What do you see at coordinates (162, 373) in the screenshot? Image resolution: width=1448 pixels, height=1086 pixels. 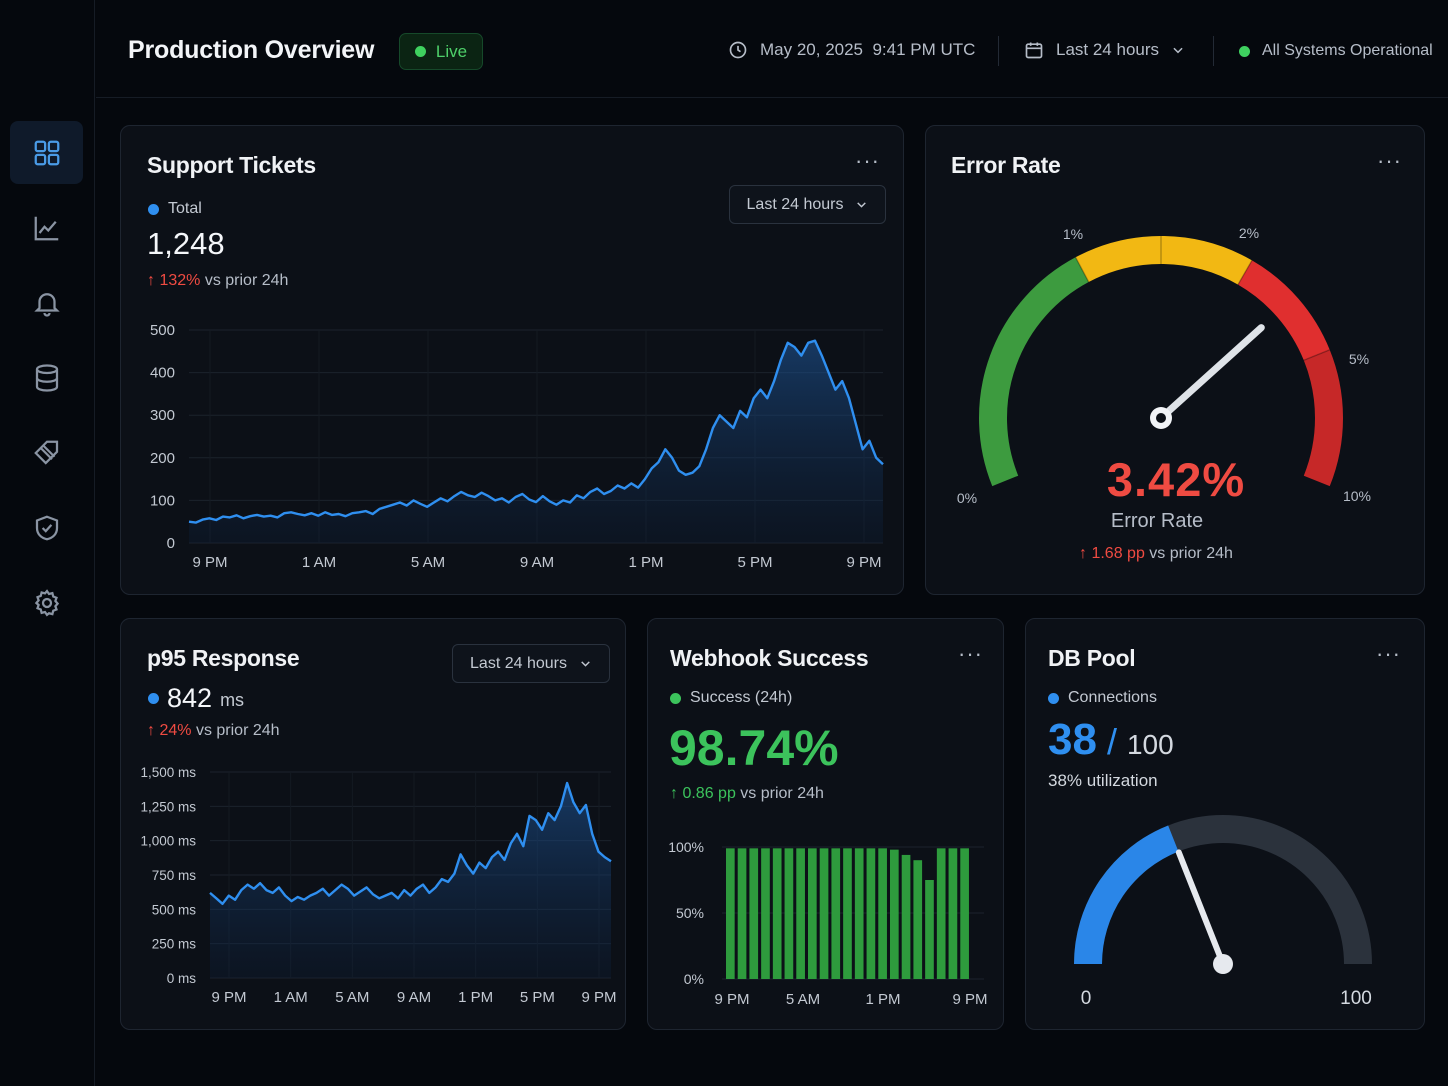 I see `y-tick-label: 400` at bounding box center [162, 373].